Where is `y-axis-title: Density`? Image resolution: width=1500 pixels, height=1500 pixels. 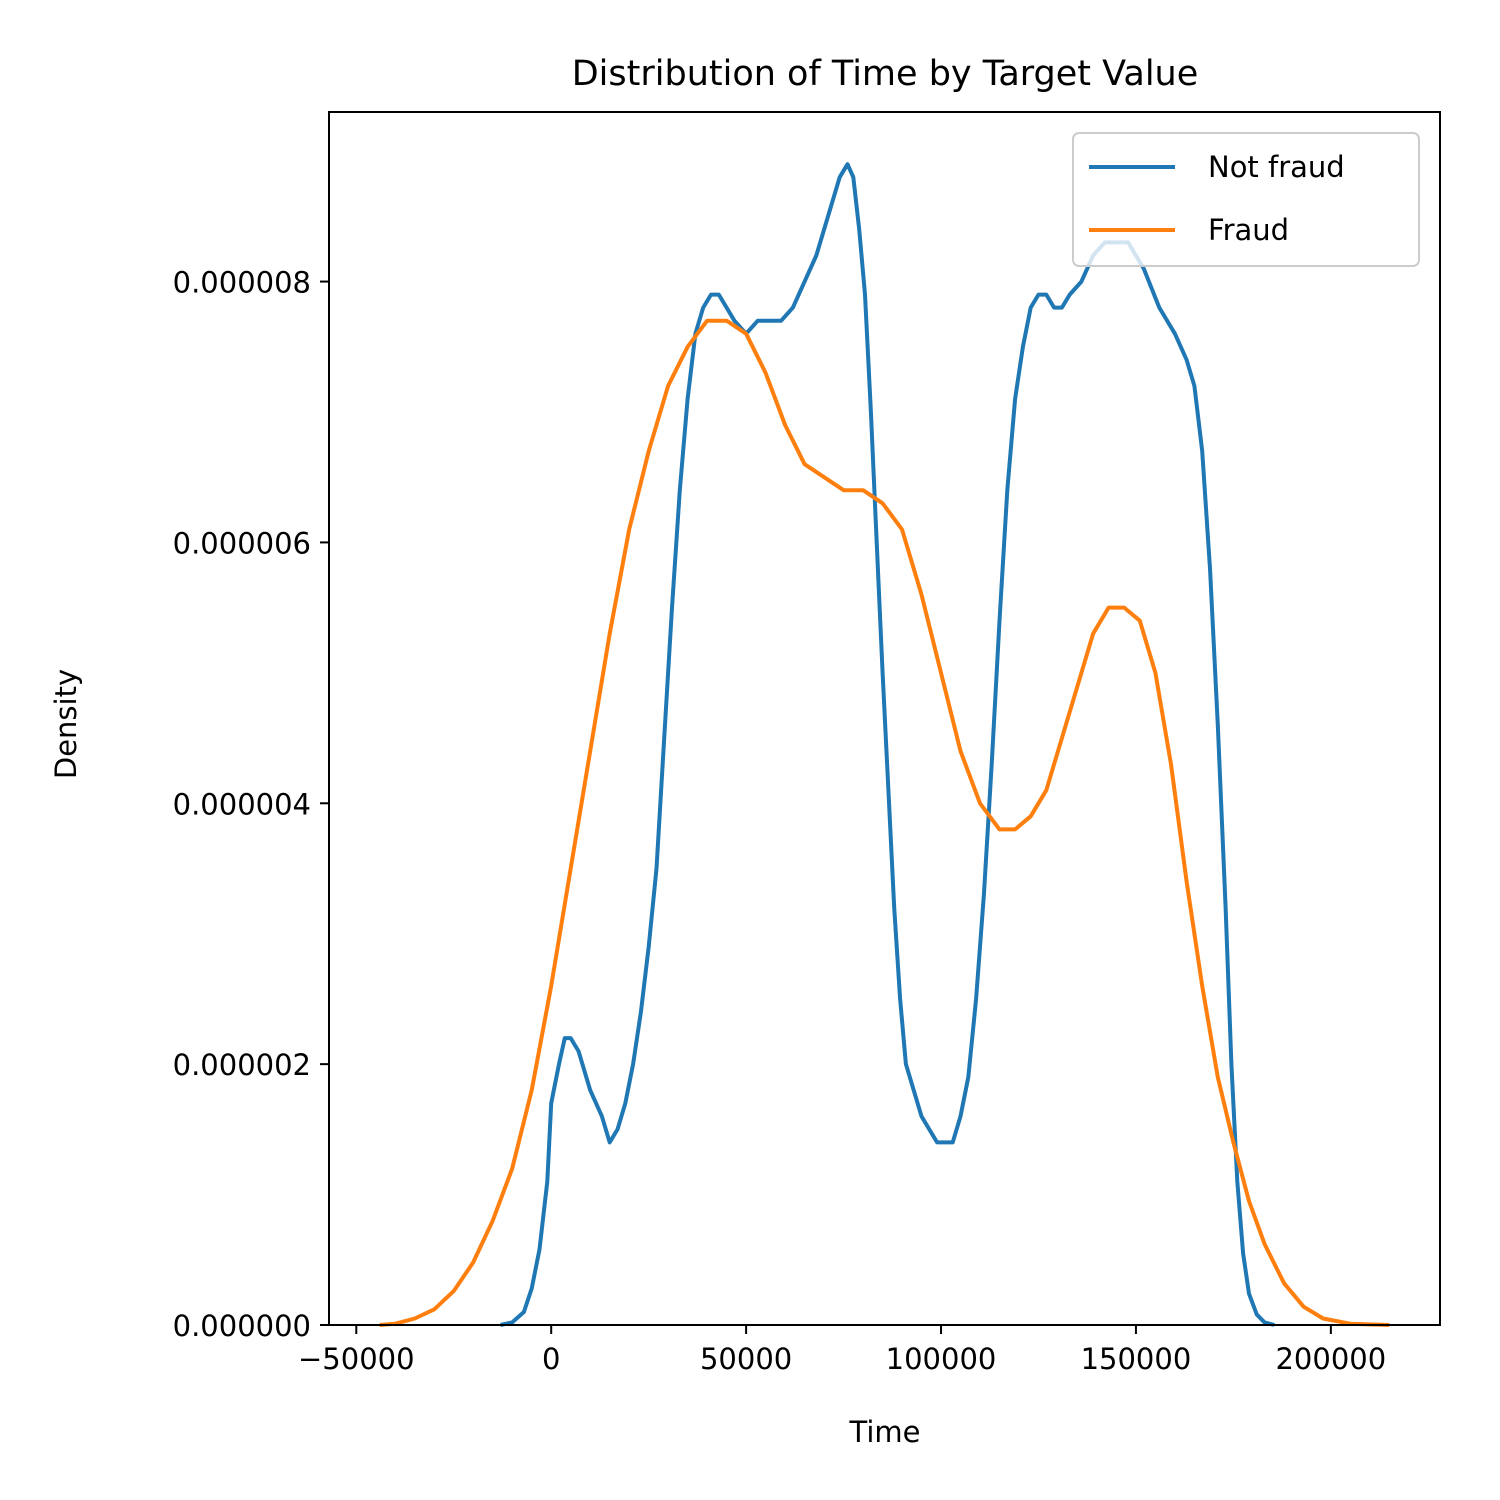
y-axis-title: Density is located at coordinates (66, 724).